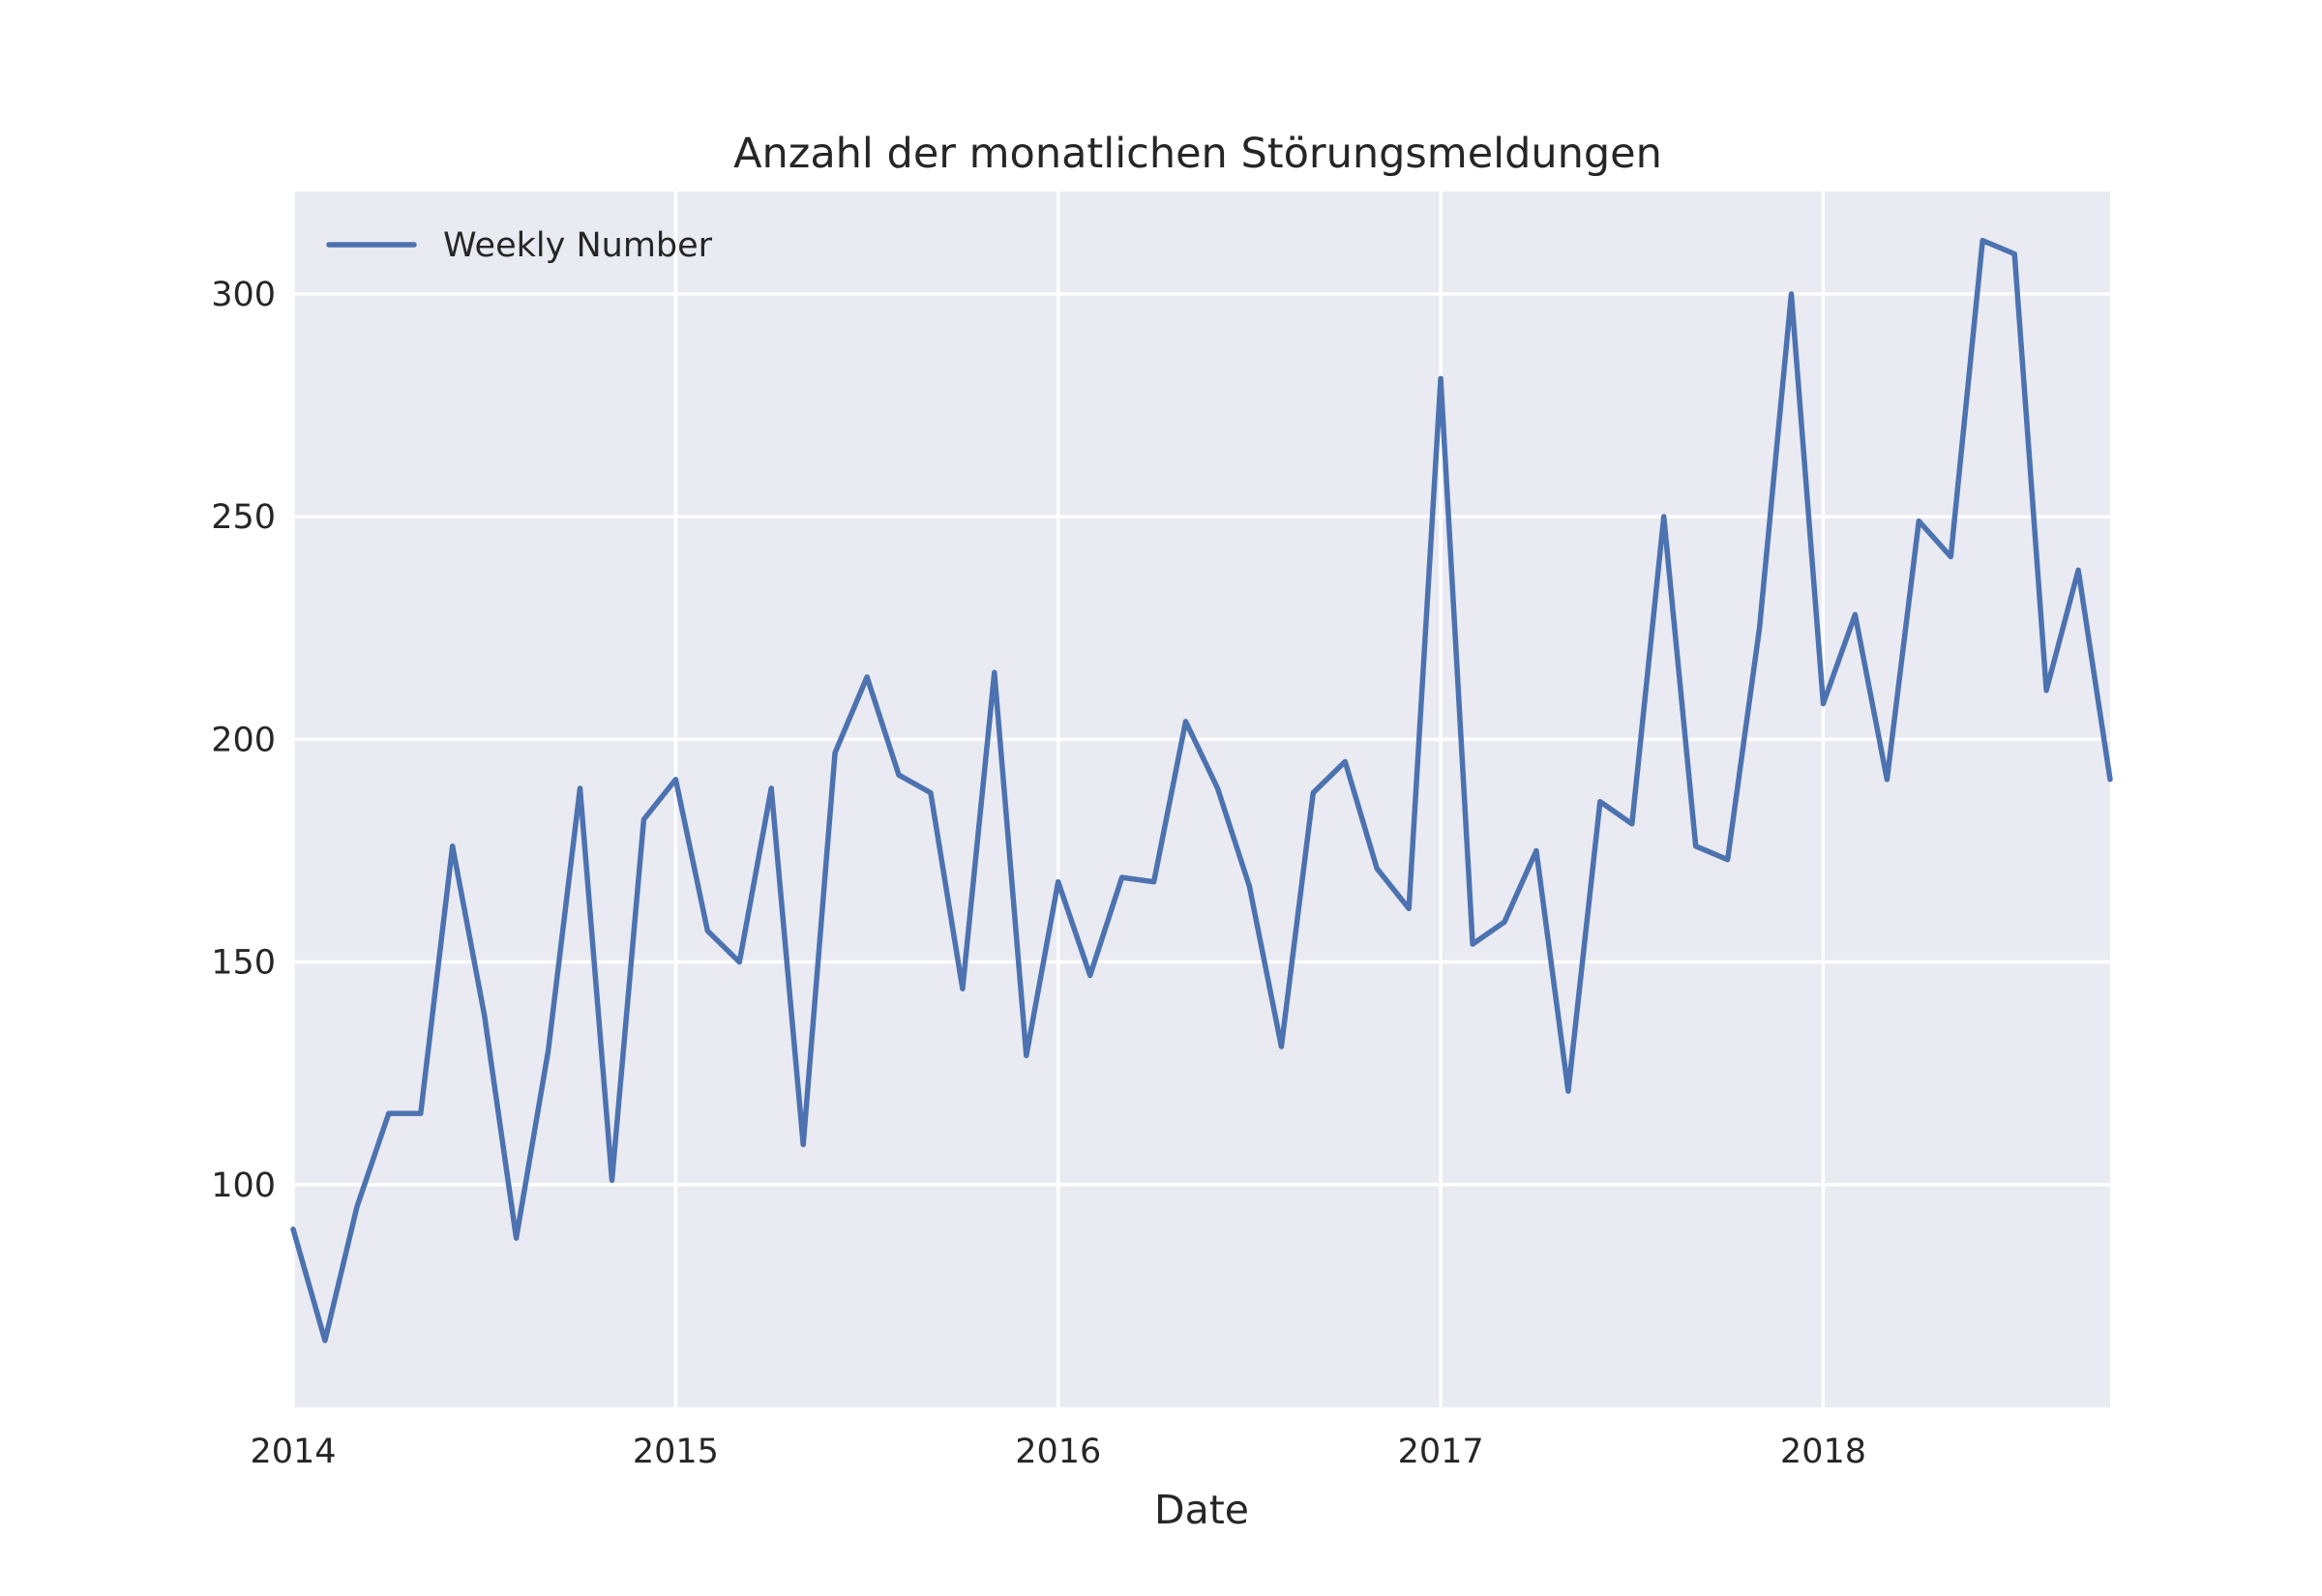 The width and height of the screenshot is (2322, 1596). Describe the element at coordinates (1441, 1452) in the screenshot. I see `x-tick-label-2017: 2017` at that location.